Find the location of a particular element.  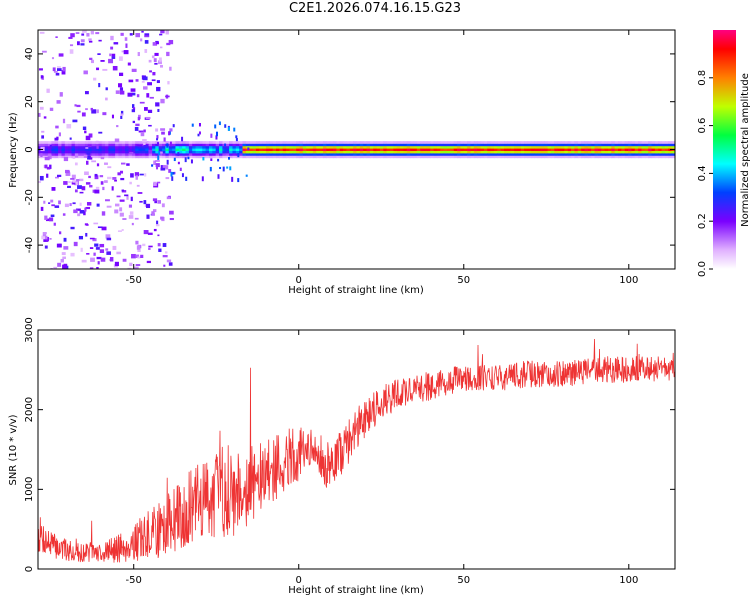

snr-y-label: SNR (10 * v/v) is located at coordinates (13, 449).